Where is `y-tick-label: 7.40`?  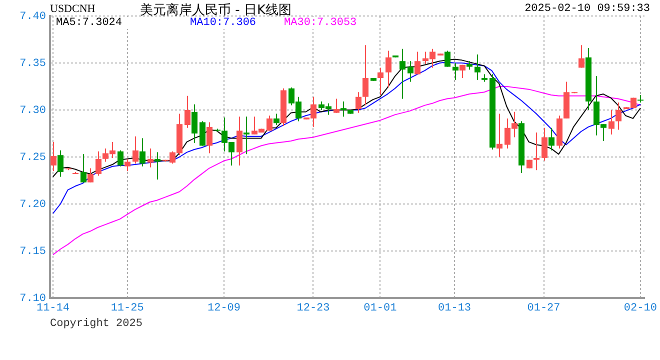
y-tick-label: 7.40 is located at coordinates (33, 16).